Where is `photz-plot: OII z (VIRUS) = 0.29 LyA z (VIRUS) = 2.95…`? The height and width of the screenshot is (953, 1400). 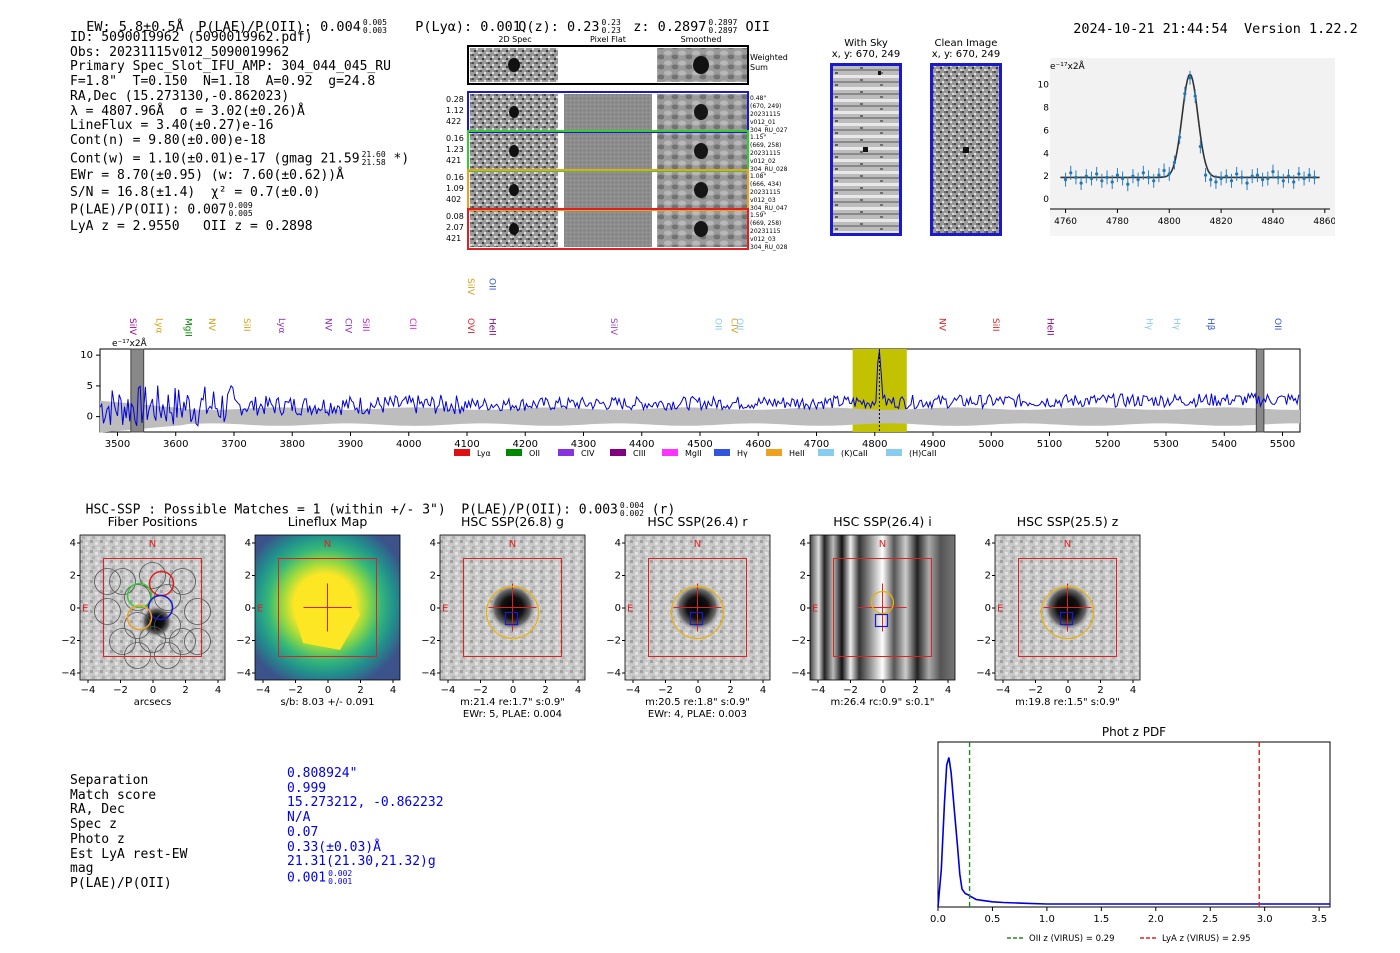 photz-plot: OII z (VIRUS) = 0.29 LyA z (VIRUS) = 2.95… is located at coordinates (1130, 842).